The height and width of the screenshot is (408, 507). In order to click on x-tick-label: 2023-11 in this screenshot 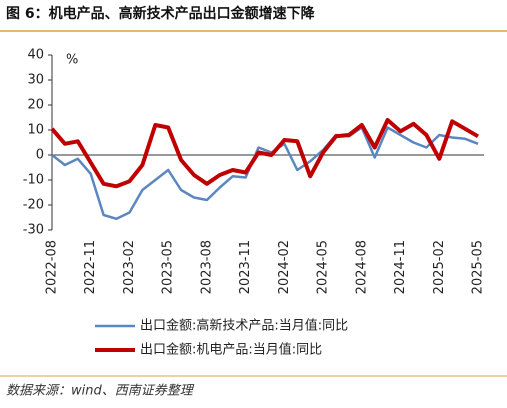, I will do `click(245, 267)`.